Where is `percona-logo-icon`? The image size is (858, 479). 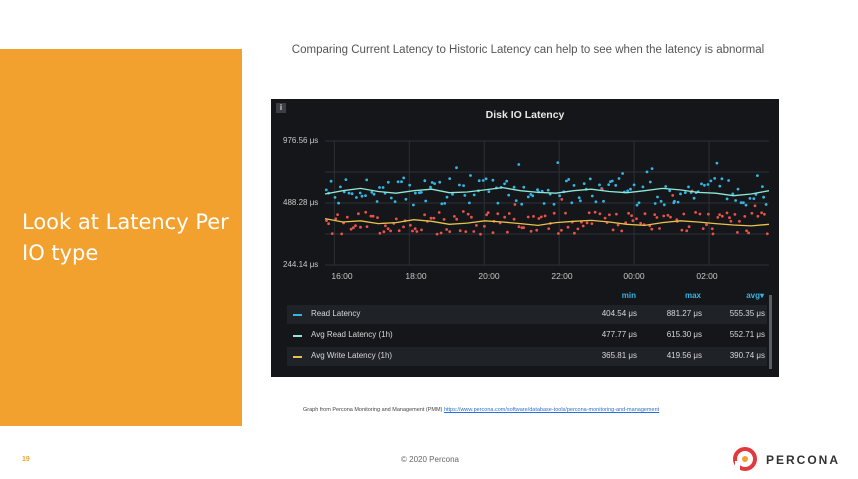
percona-logo-icon is located at coordinates (745, 459).